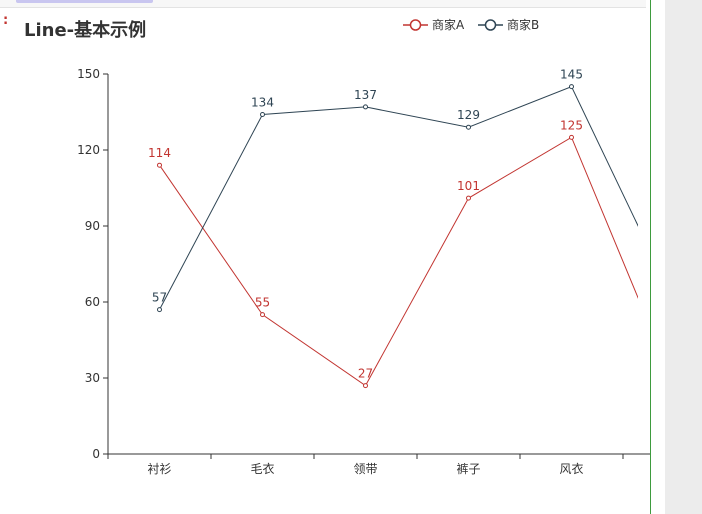 This screenshot has height=514, width=702. Describe the element at coordinates (468, 115) in the screenshot. I see `data-label: 129` at that location.